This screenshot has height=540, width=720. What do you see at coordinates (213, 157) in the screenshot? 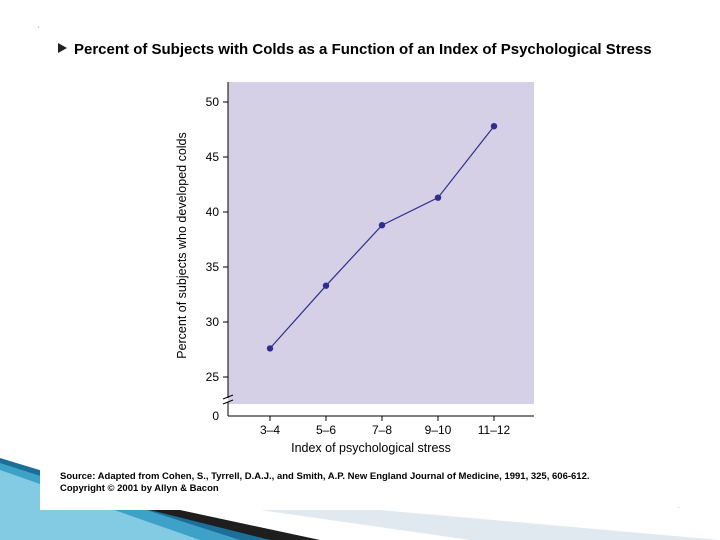
I see `y-tick-label: 45` at bounding box center [213, 157].